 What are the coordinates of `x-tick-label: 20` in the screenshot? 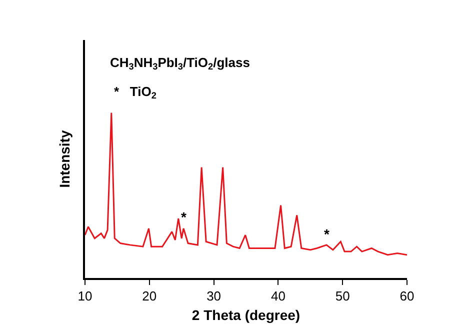 It's located at (149, 296).